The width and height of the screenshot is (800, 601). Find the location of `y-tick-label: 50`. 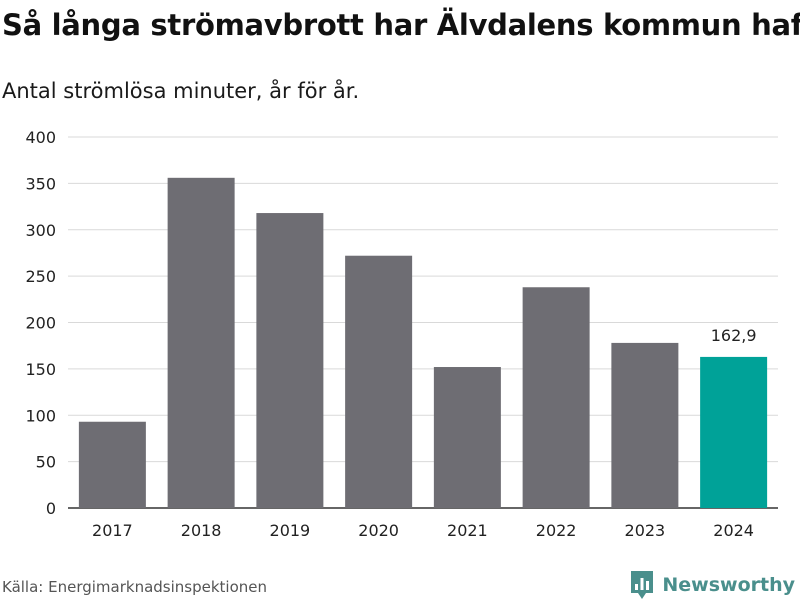

y-tick-label: 50 is located at coordinates (46, 462).